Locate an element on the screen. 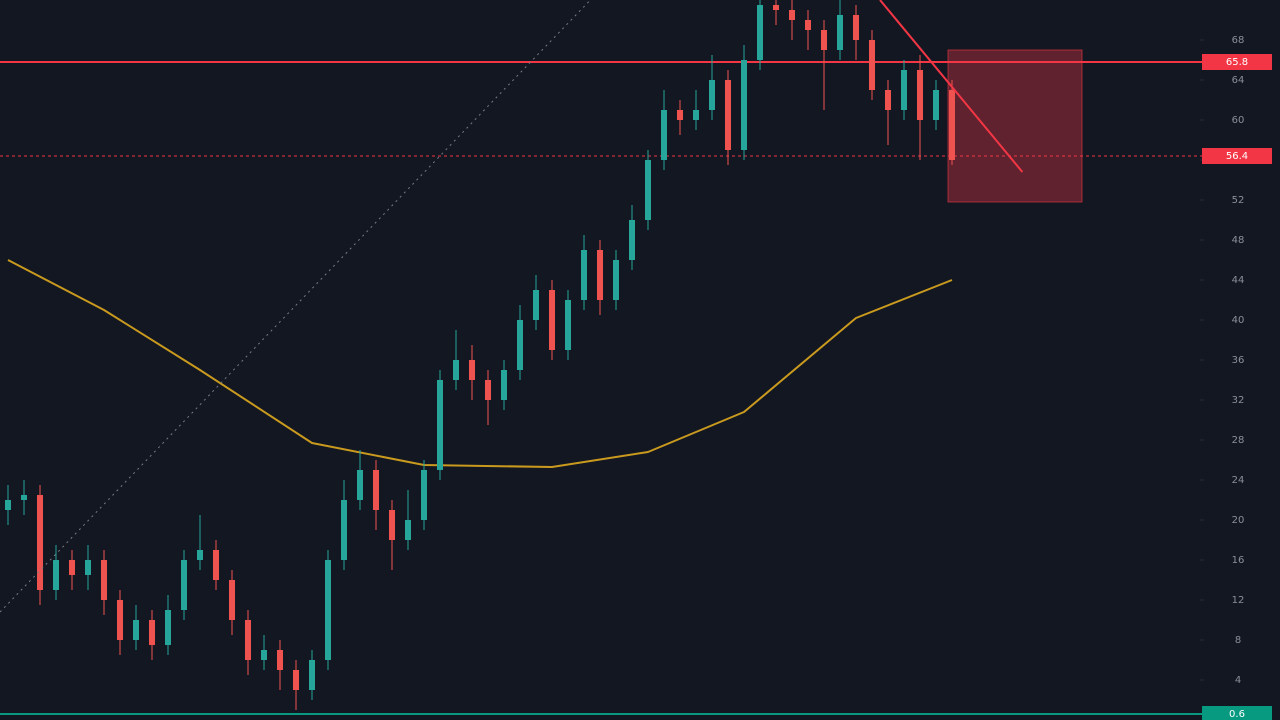  y-tick-label: 32 is located at coordinates (1238, 400).